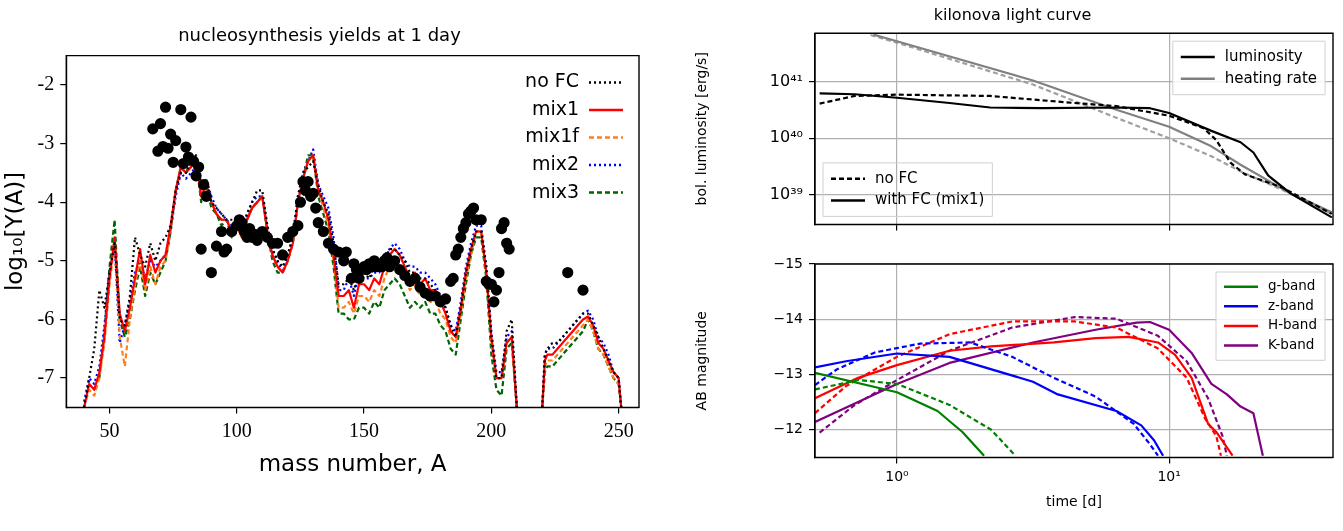 The image size is (1343, 531). I want to click on chart-title: nucleosynthesis yields at 1 day, so click(320, 35).